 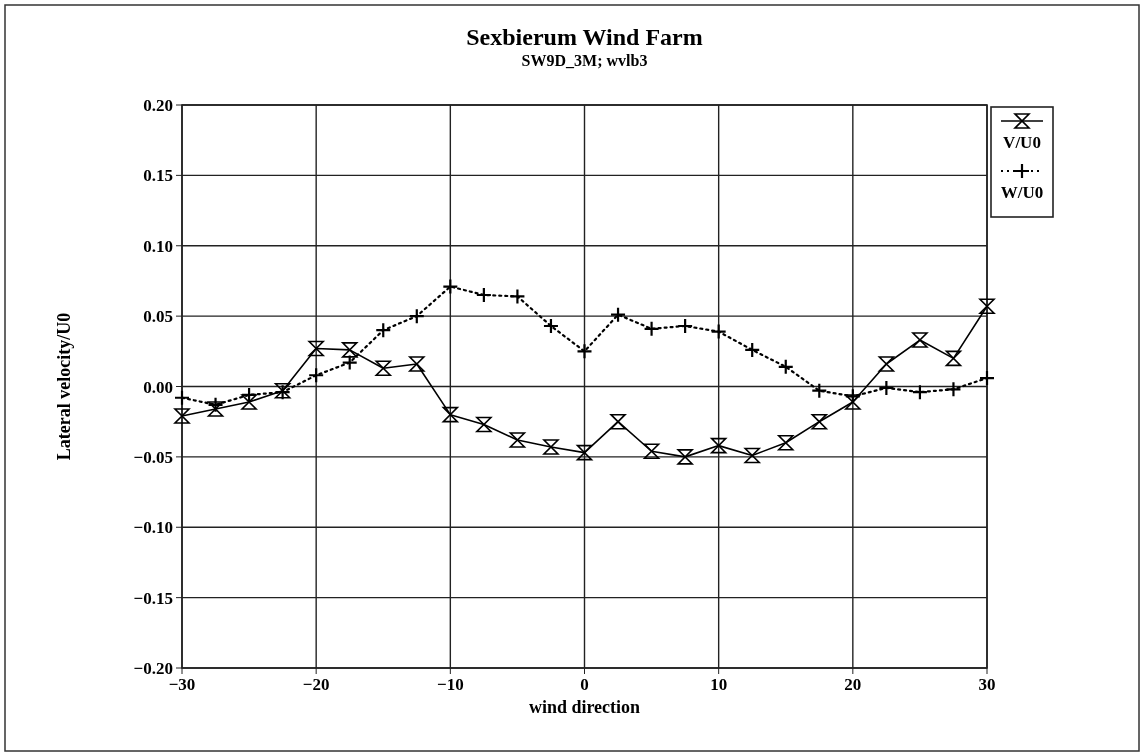 I want to click on y-tick-label: −0.20, so click(x=153, y=668).